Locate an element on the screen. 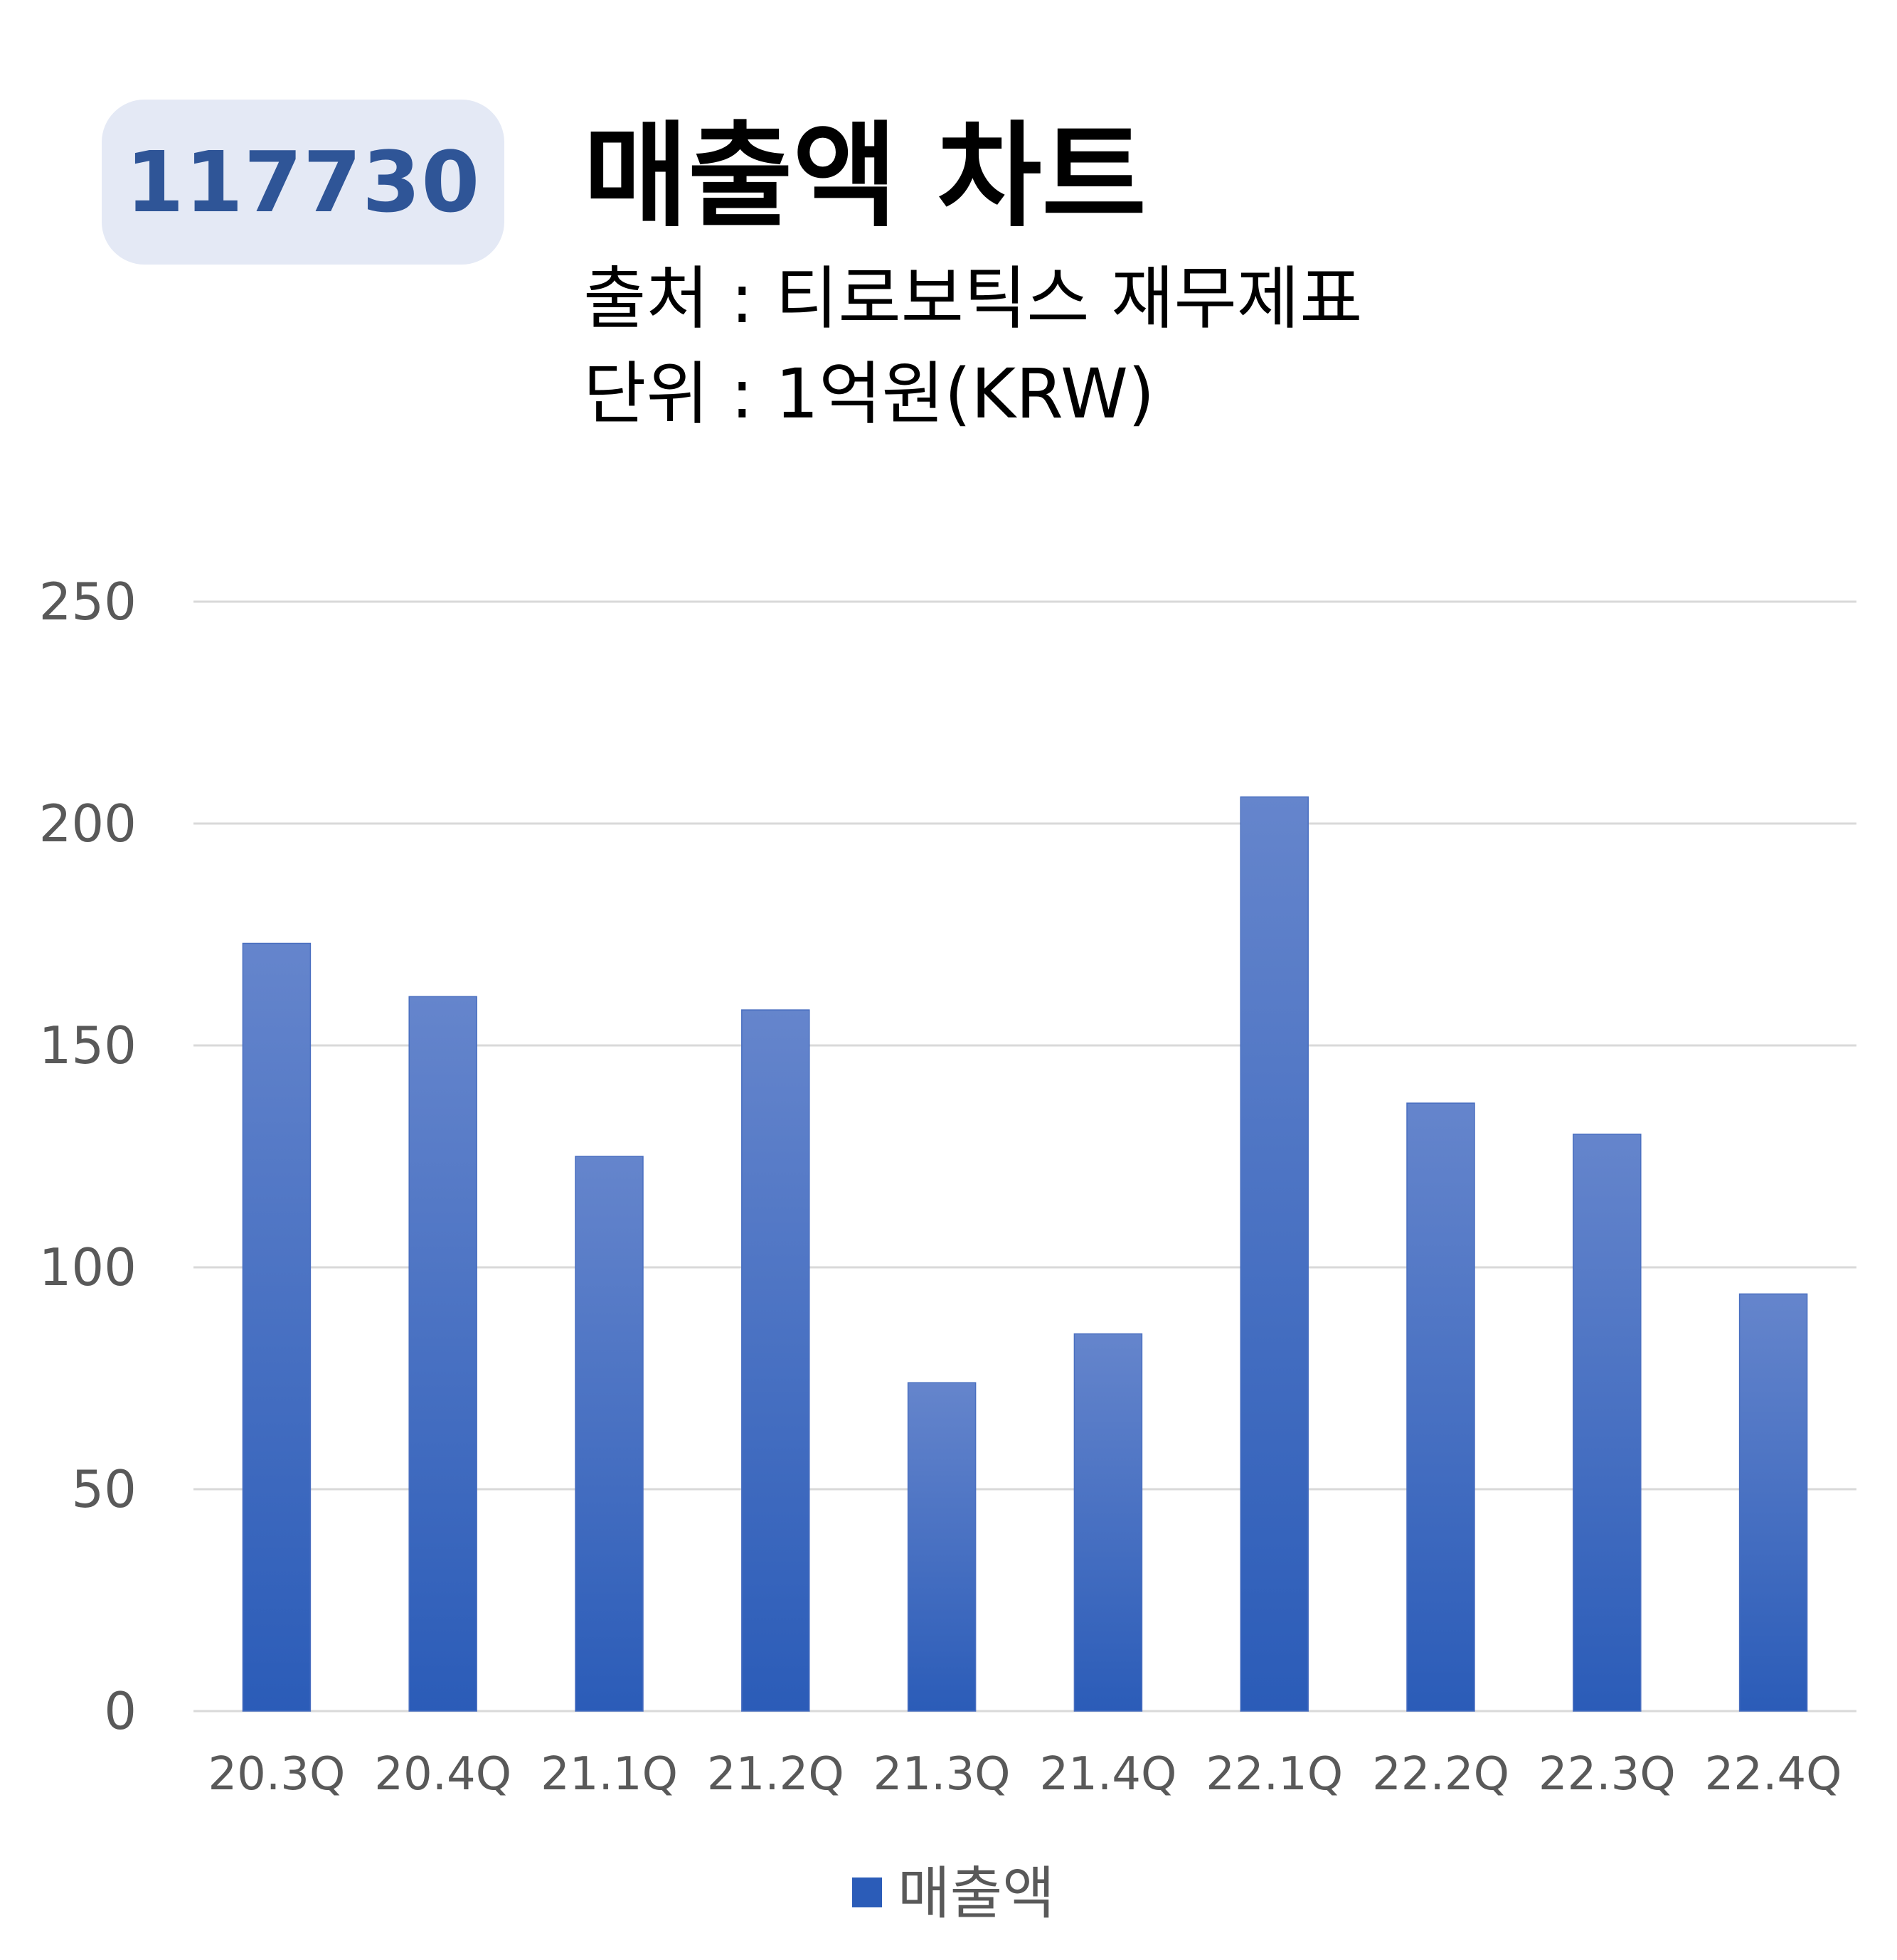  x-tick-label: 22.2Q is located at coordinates (1440, 1774).